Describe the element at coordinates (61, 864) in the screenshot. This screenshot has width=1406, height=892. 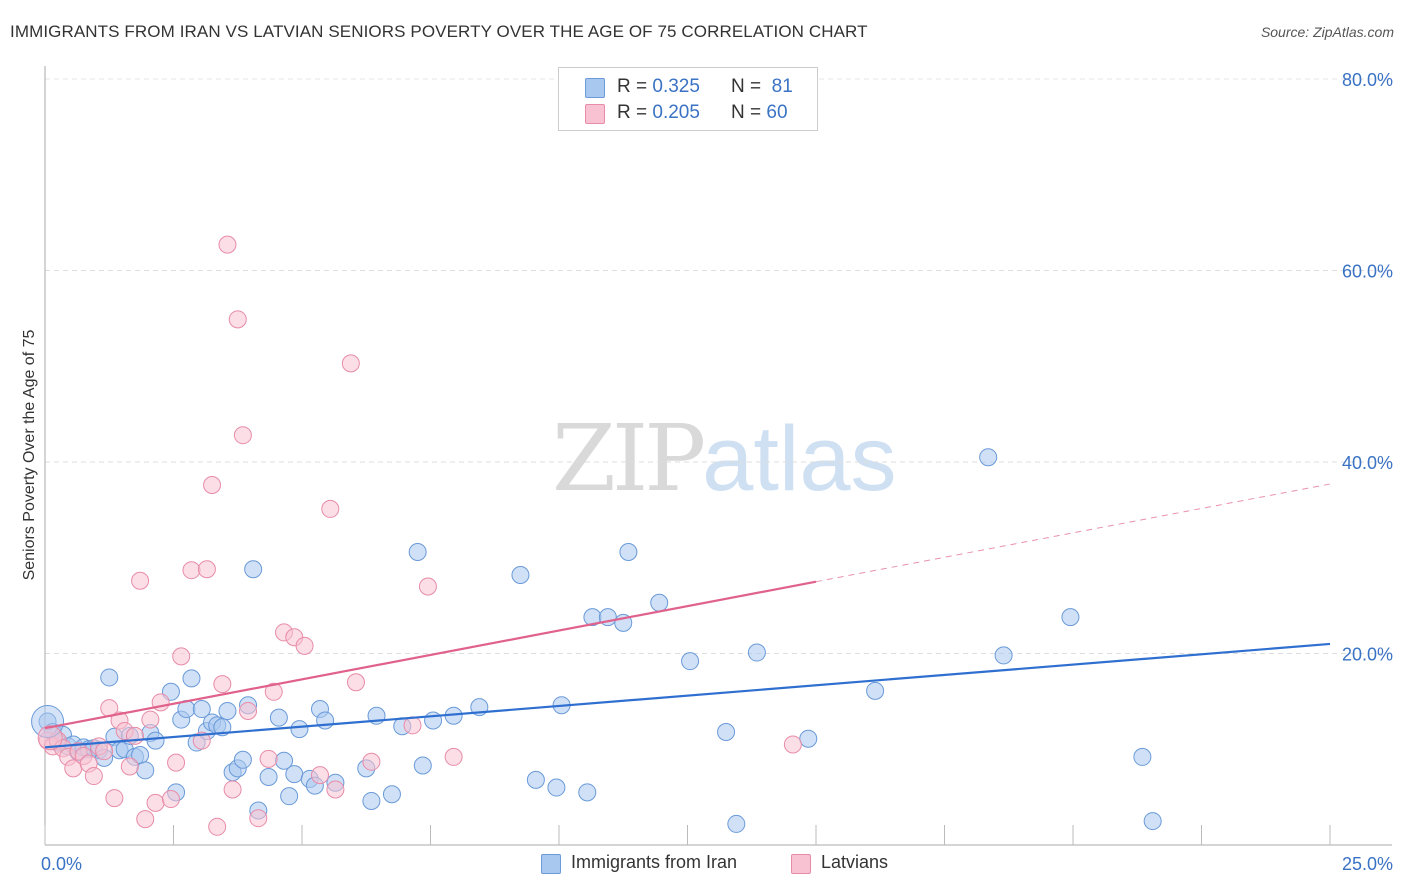
I see `x-tick-label-0: 0.0%` at that location.